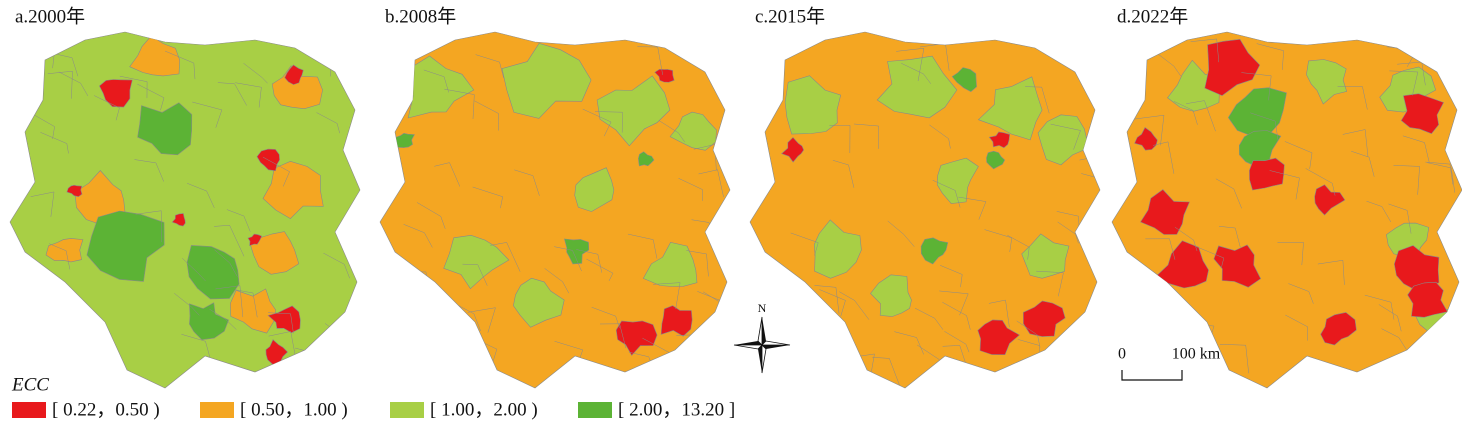 Image resolution: width=1462 pixels, height=425 pixels. Describe the element at coordinates (1152, 16) in the screenshot. I see `panel-label: d.2022年` at that location.